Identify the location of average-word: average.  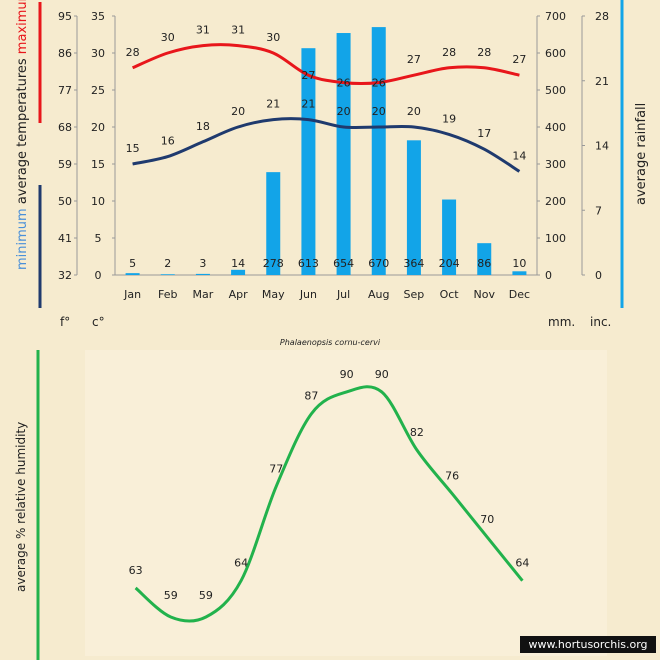
(22, 175).